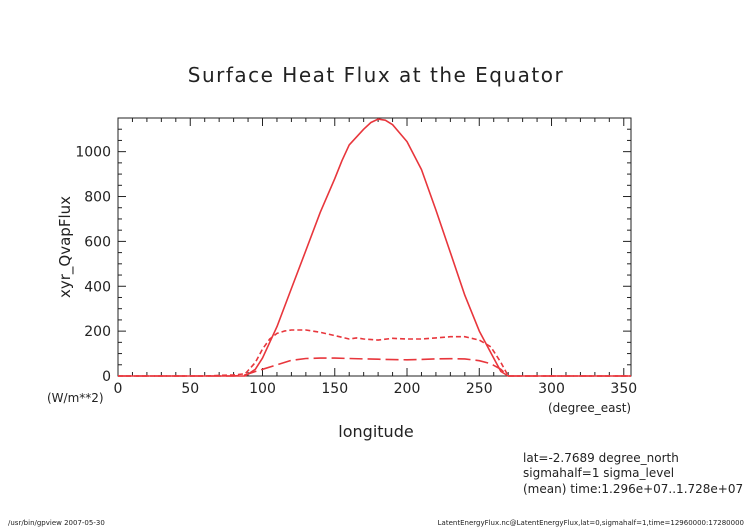 This screenshot has height=532, width=752. Describe the element at coordinates (623, 389) in the screenshot. I see `x-tick-label: 350` at that location.